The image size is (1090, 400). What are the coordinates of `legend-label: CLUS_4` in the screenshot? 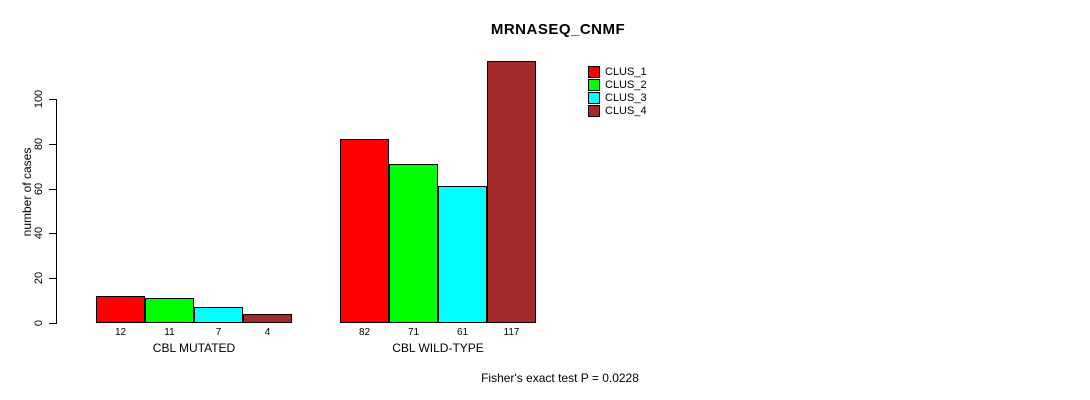 It's located at (626, 111).